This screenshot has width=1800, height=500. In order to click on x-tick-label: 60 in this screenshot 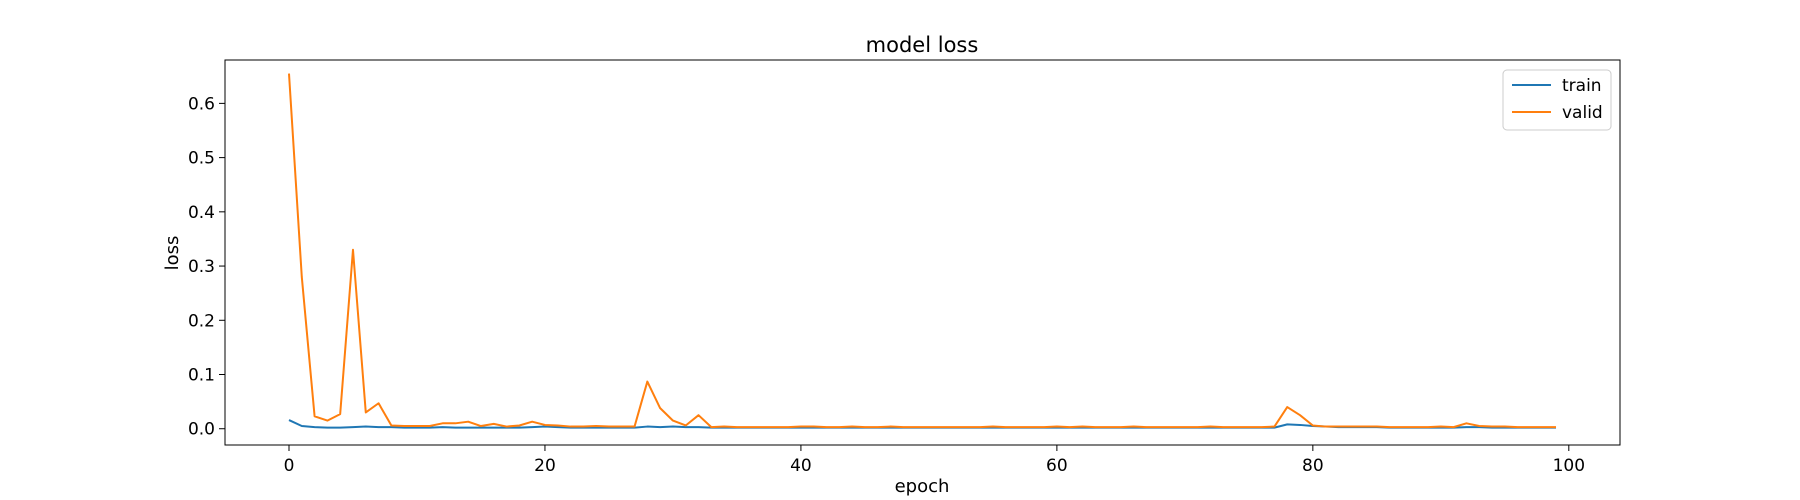, I will do `click(1057, 466)`.